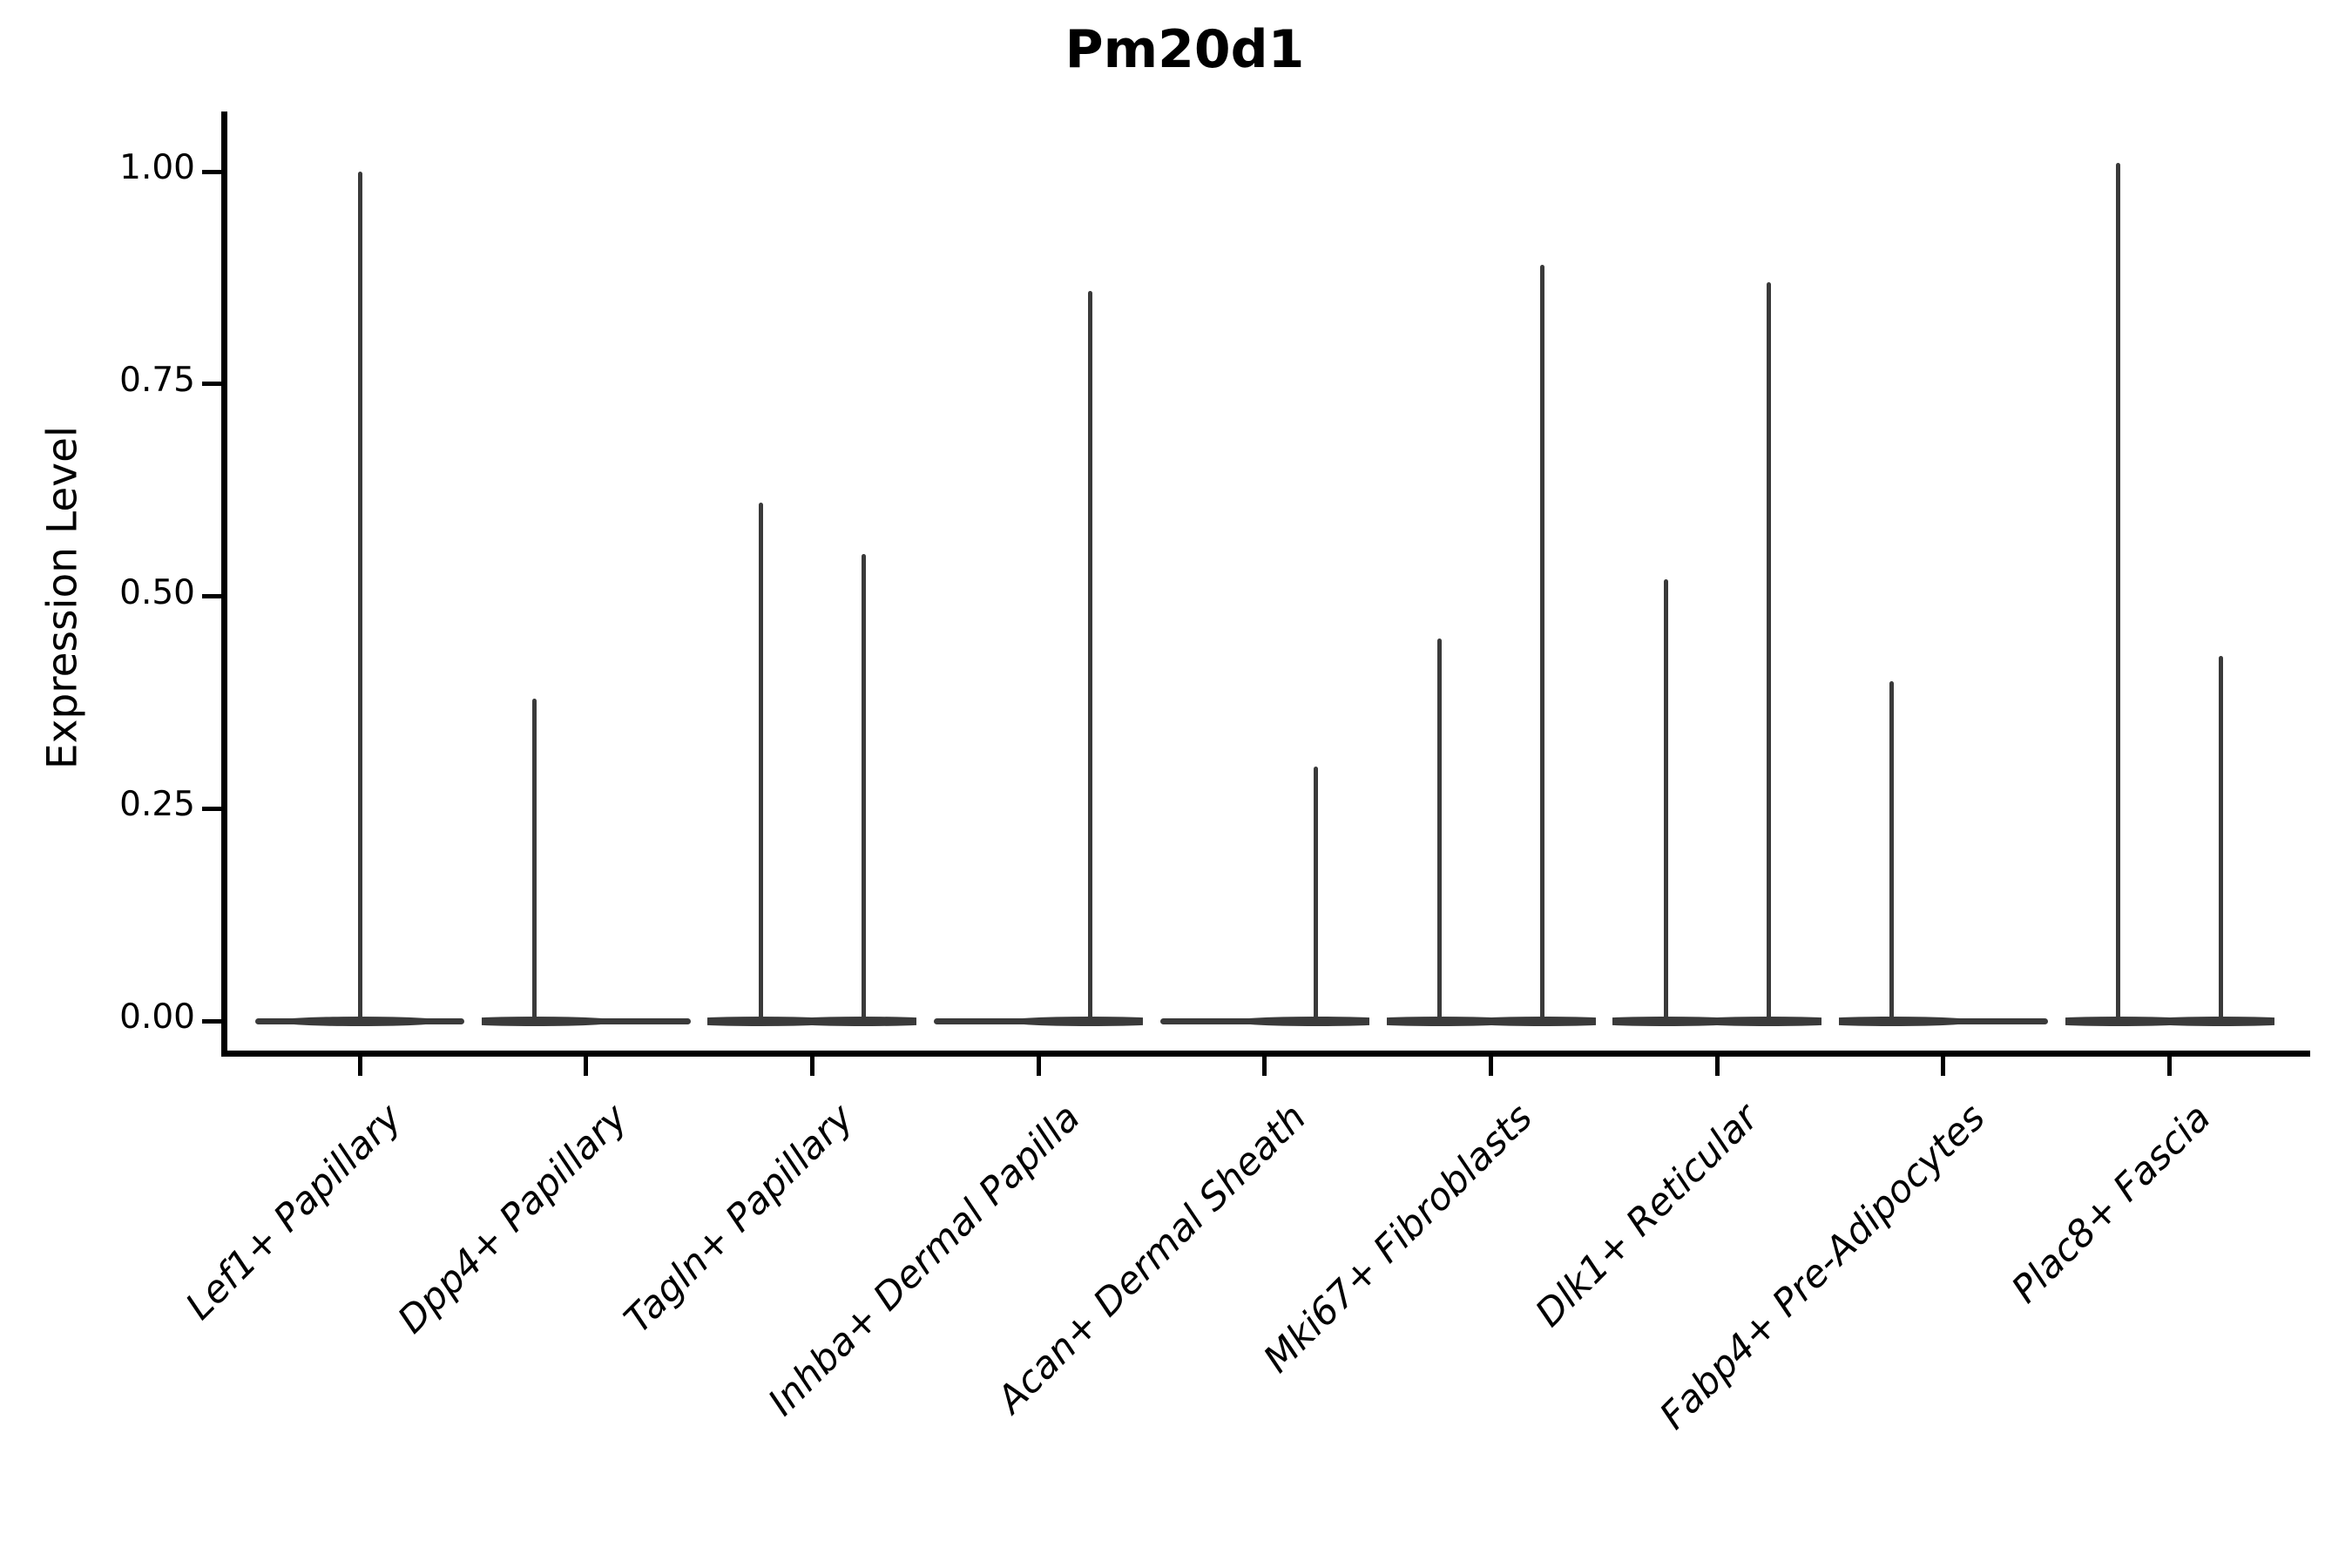 Image resolution: width=2352 pixels, height=1568 pixels. Describe the element at coordinates (293, 1212) in the screenshot. I see `x-tick-label: Lef1+ Papillary` at that location.